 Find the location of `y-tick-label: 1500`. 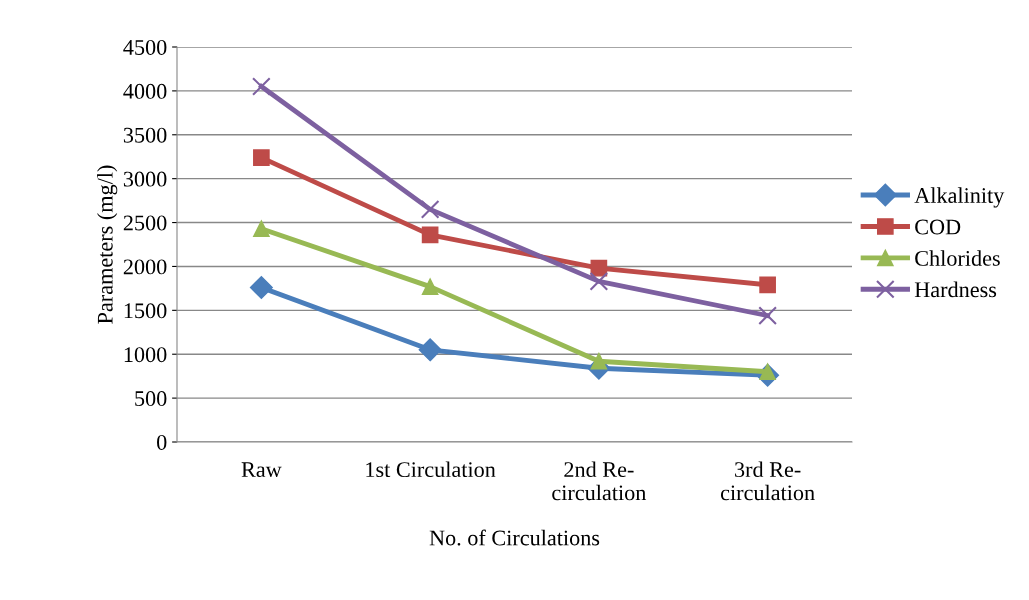

y-tick-label: 1500 is located at coordinates (145, 311).